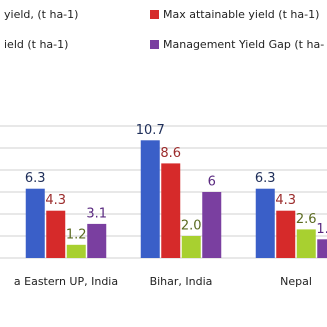 The image size is (327, 327). I want to click on legend-label: yield, (t ha-1), so click(41, 14).